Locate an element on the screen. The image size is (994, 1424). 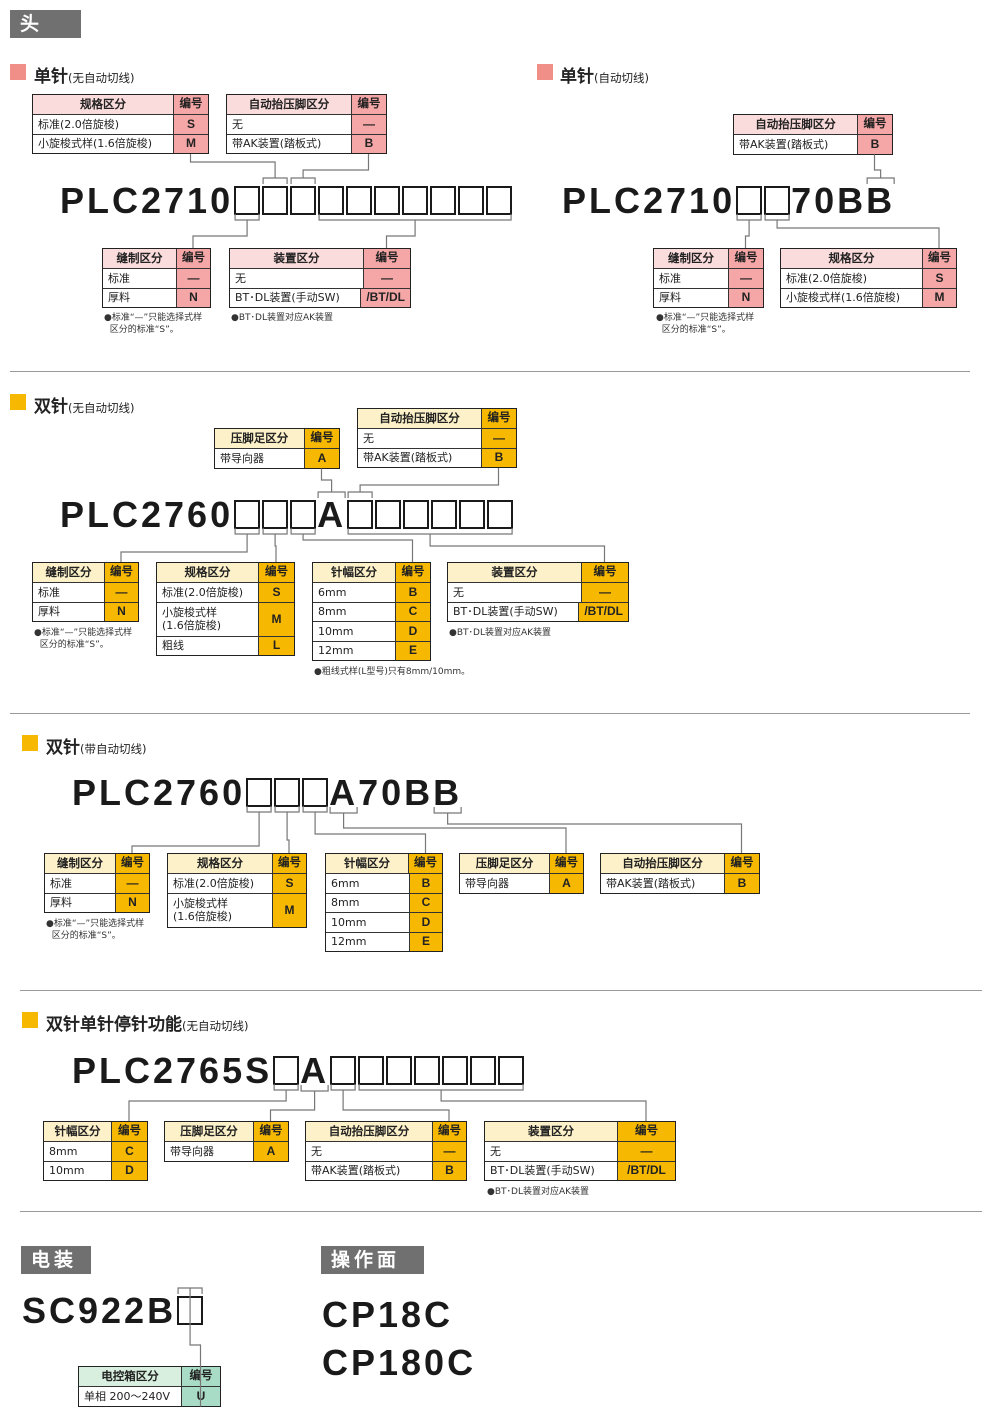
model-code: SC922B is located at coordinates (113, 1310).